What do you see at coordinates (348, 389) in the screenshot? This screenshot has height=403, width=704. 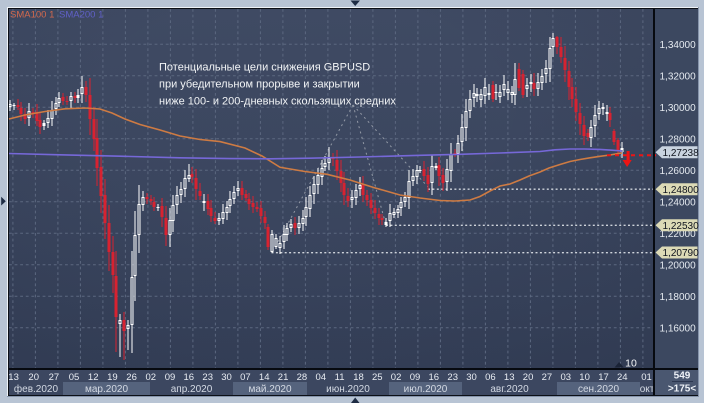 I see `svg-text: июн.2020` at bounding box center [348, 389].